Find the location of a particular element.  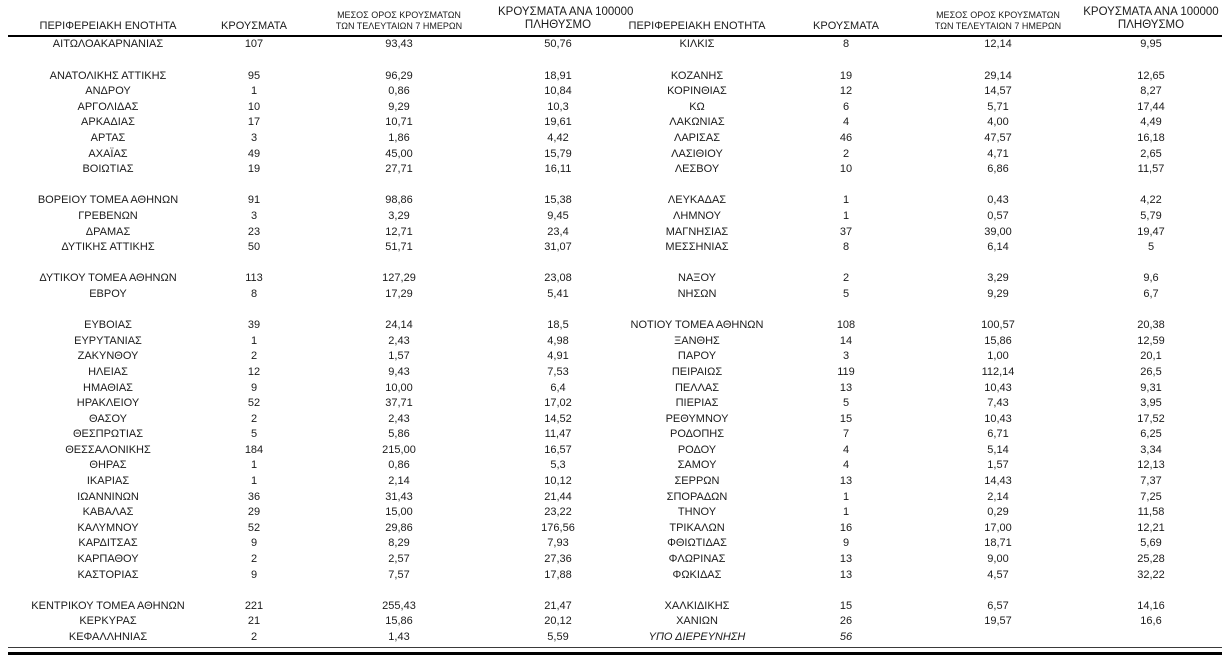

right-cases-cell: 9 is located at coordinates (846, 543).